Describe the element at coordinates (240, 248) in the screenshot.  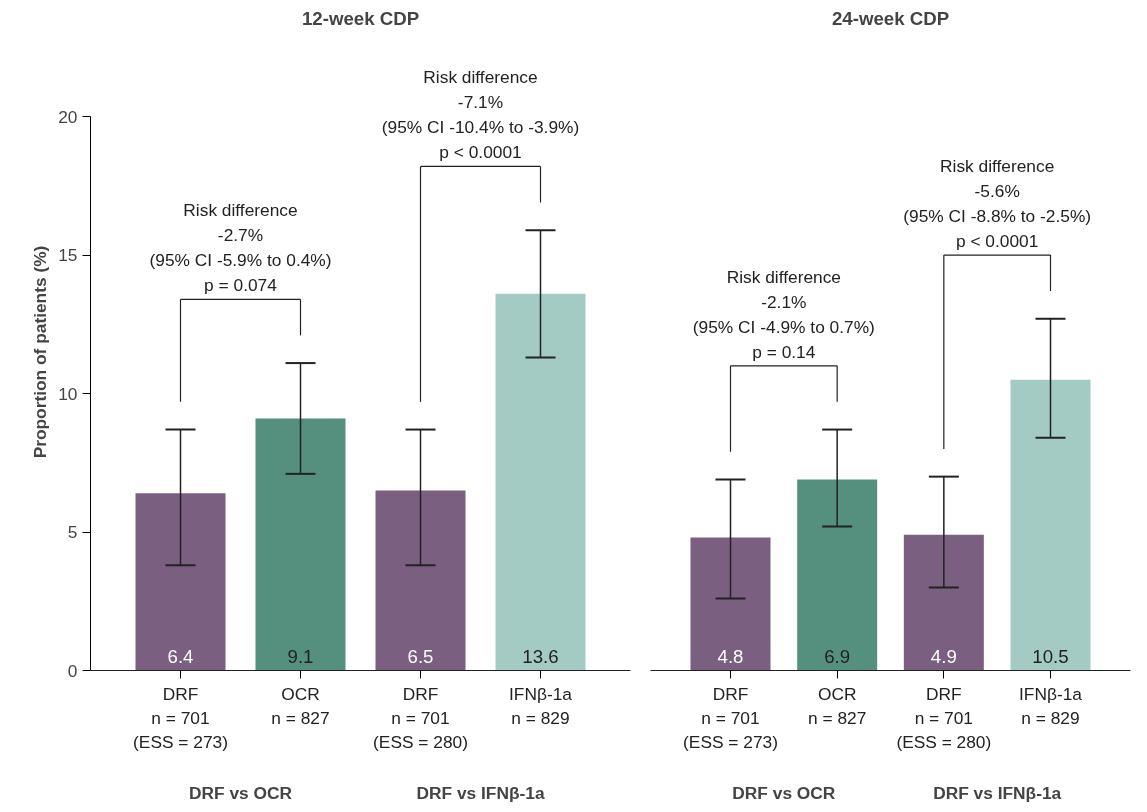
I see `annotation: Risk difference -2.7% (95% CI -5.9% to 0.4%) p = 0.074` at that location.